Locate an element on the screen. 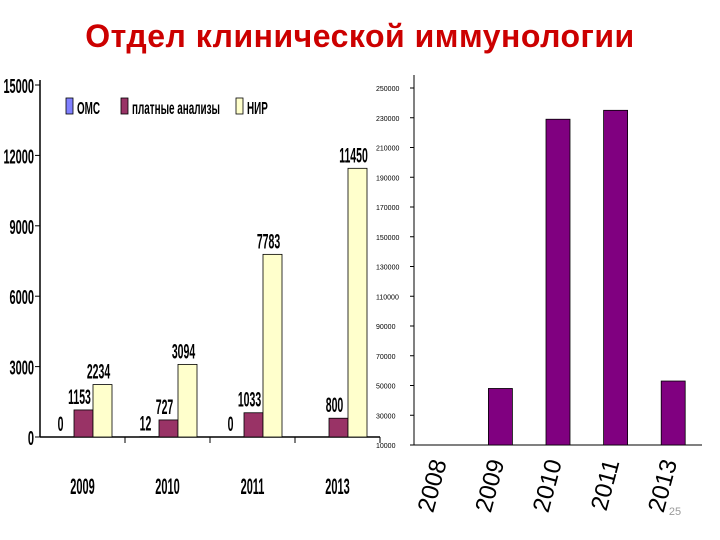  left-data-label: 2234 is located at coordinates (99, 372).